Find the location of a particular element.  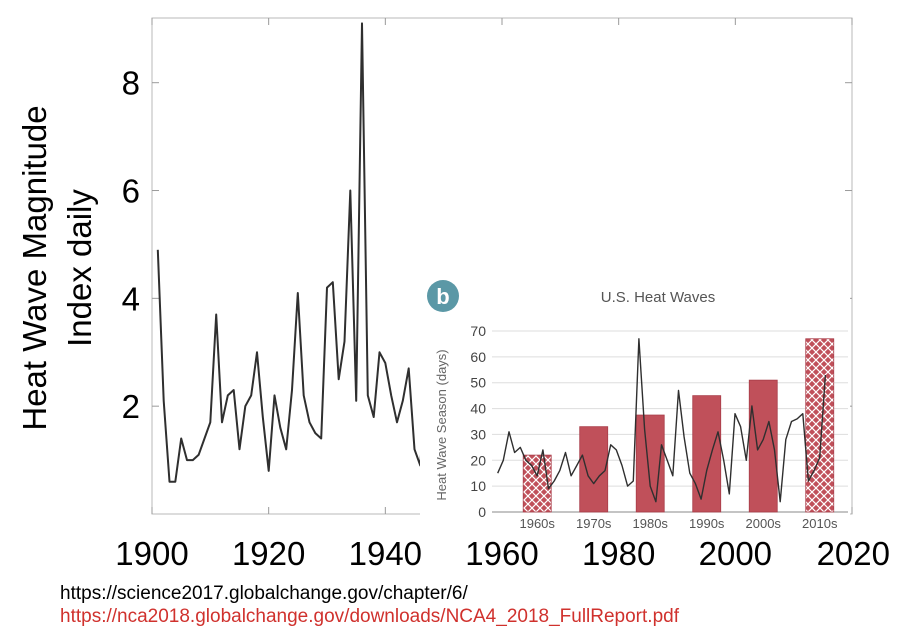

inset-bar-1960s is located at coordinates (537, 483).